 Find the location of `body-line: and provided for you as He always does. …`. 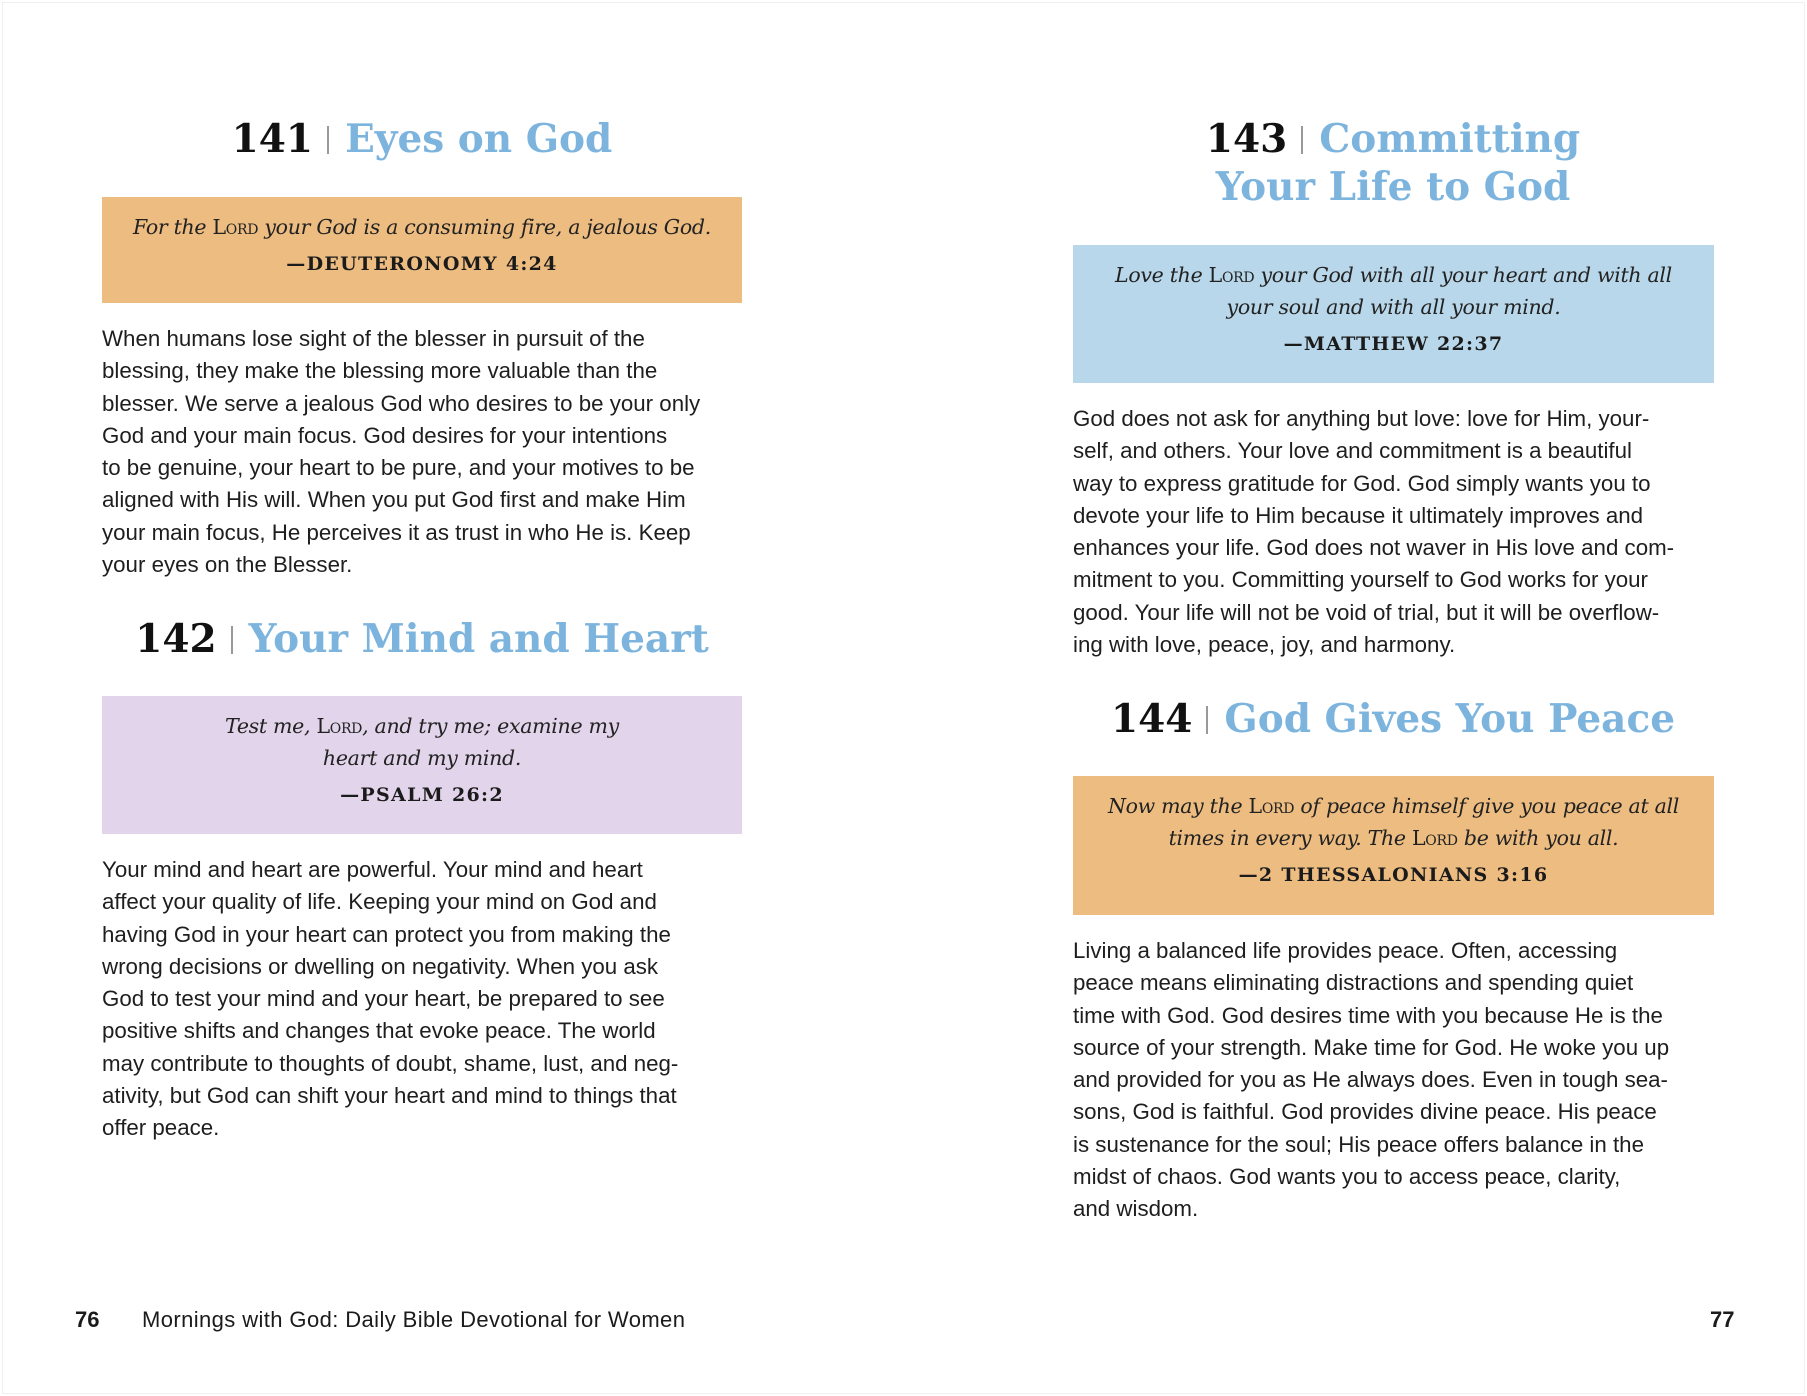

body-line: and provided for you as He always does. … is located at coordinates (1370, 1080).